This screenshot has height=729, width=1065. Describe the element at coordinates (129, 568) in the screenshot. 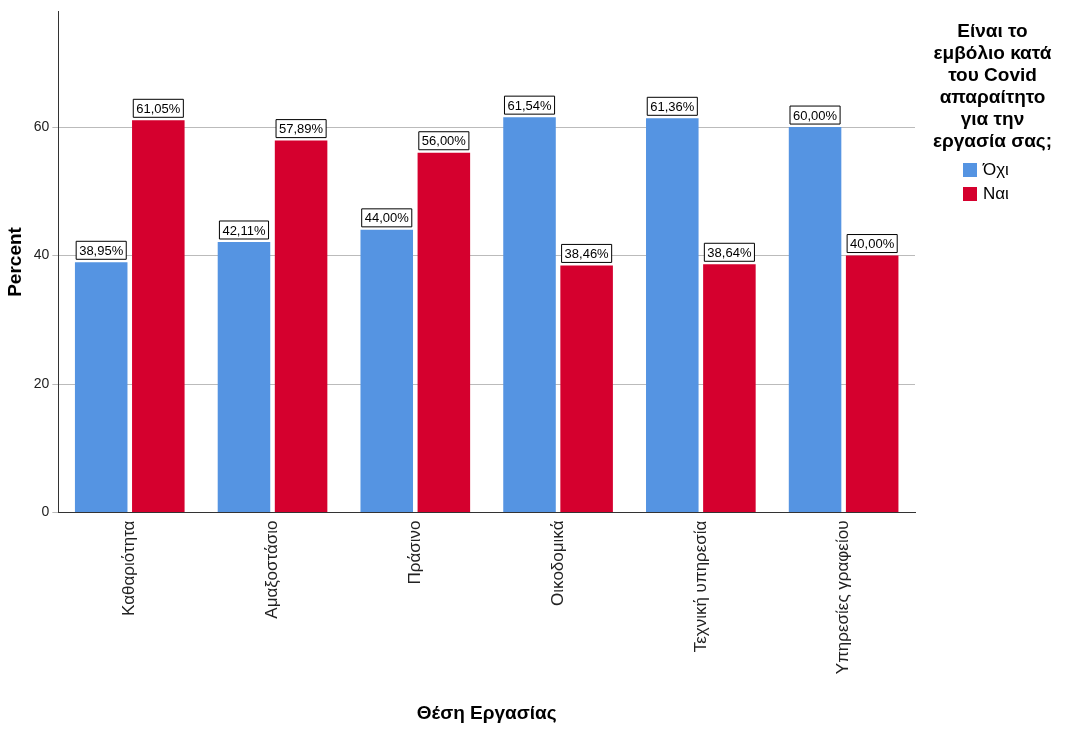

I see `x-tick-label: Καθαριότητα` at that location.